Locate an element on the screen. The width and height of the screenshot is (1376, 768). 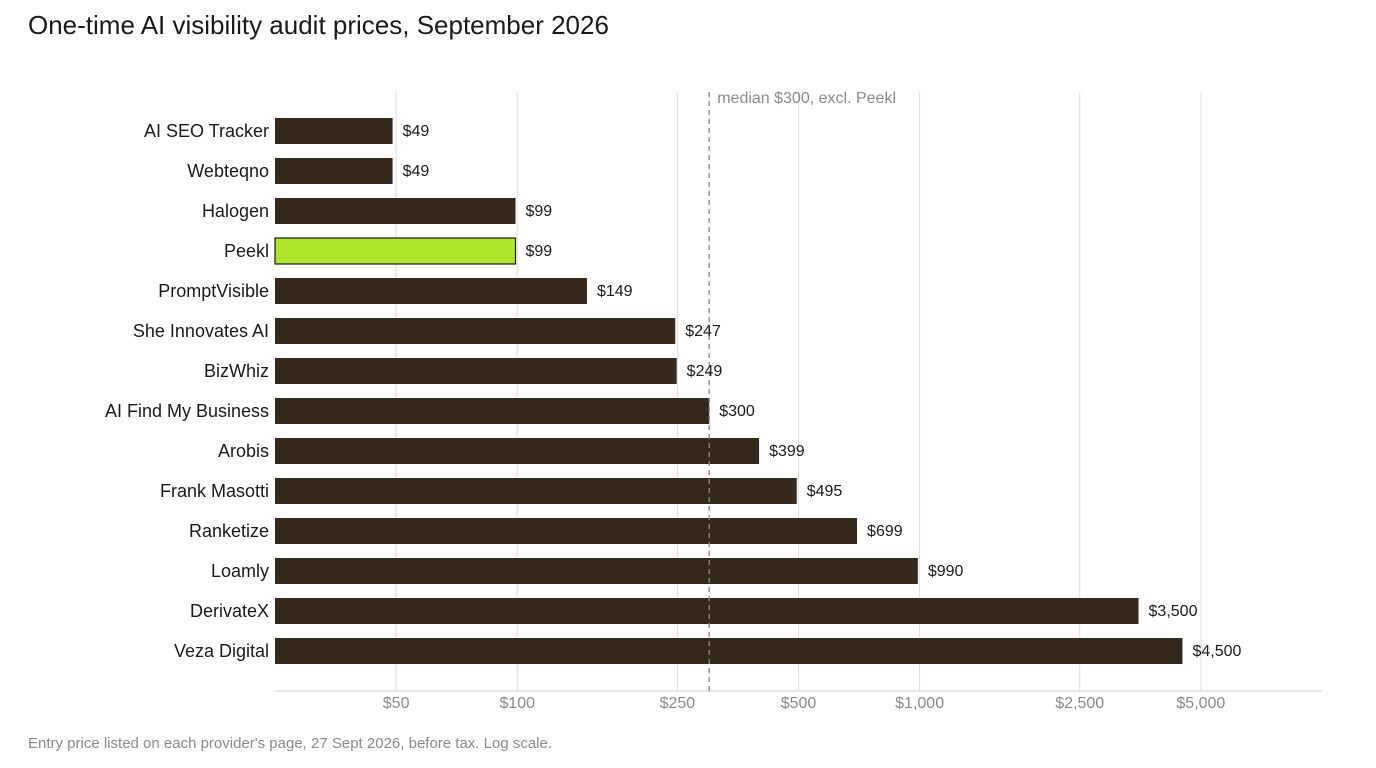
value-label: $990 is located at coordinates (946, 571).